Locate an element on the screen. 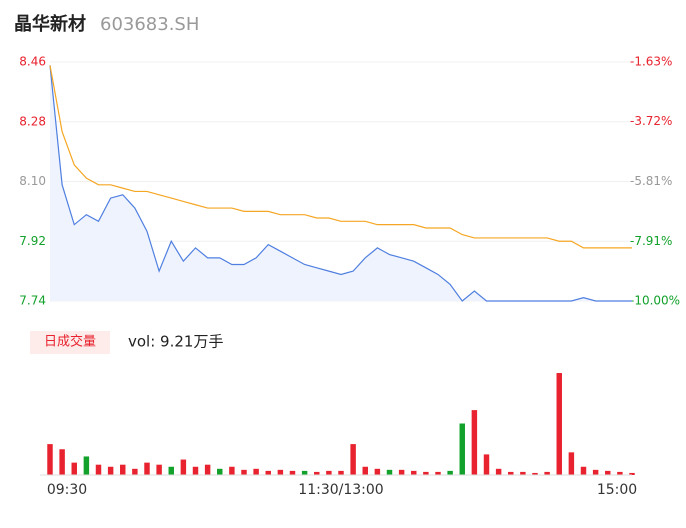  x-tick-label: 15:00 is located at coordinates (617, 490).